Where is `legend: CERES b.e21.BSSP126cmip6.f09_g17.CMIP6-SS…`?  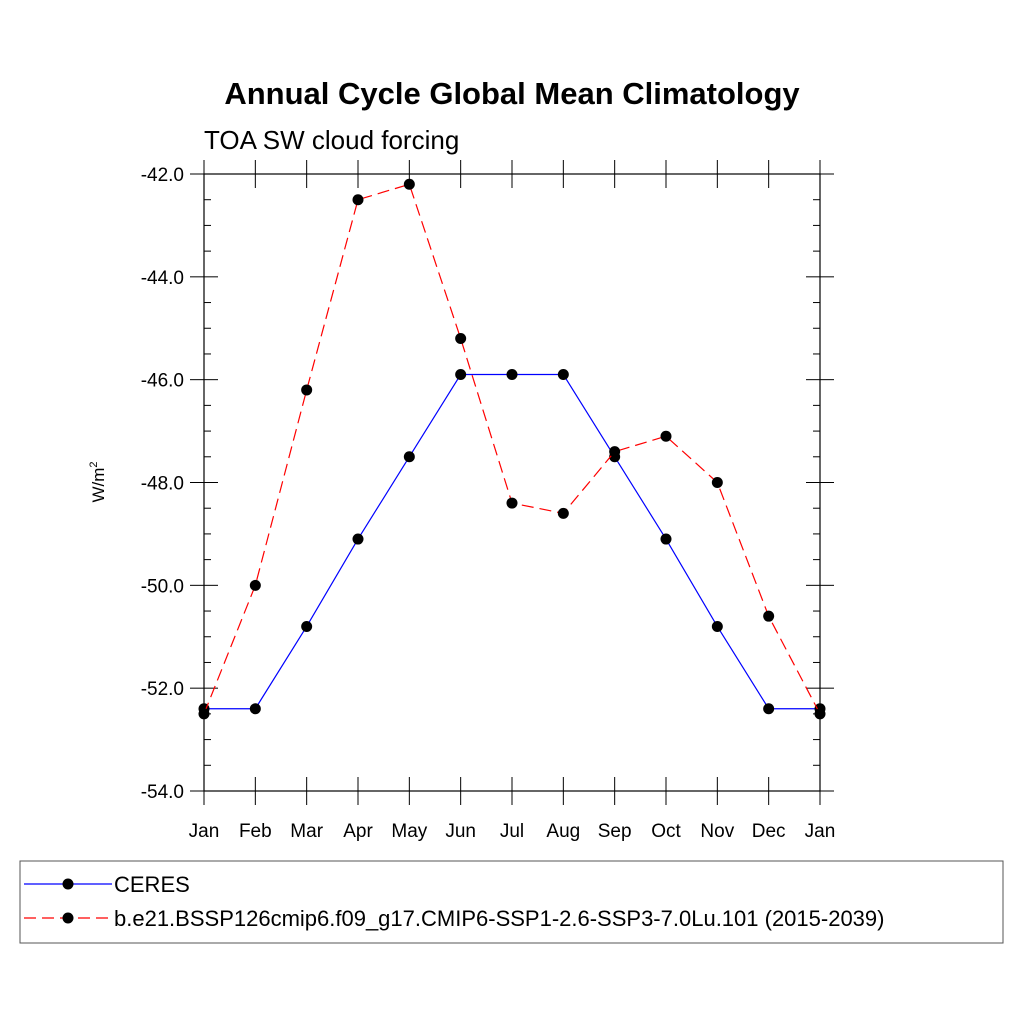
legend: CERES b.e21.BSSP126cmip6.f09_g17.CMIP6-SS… is located at coordinates (511, 902).